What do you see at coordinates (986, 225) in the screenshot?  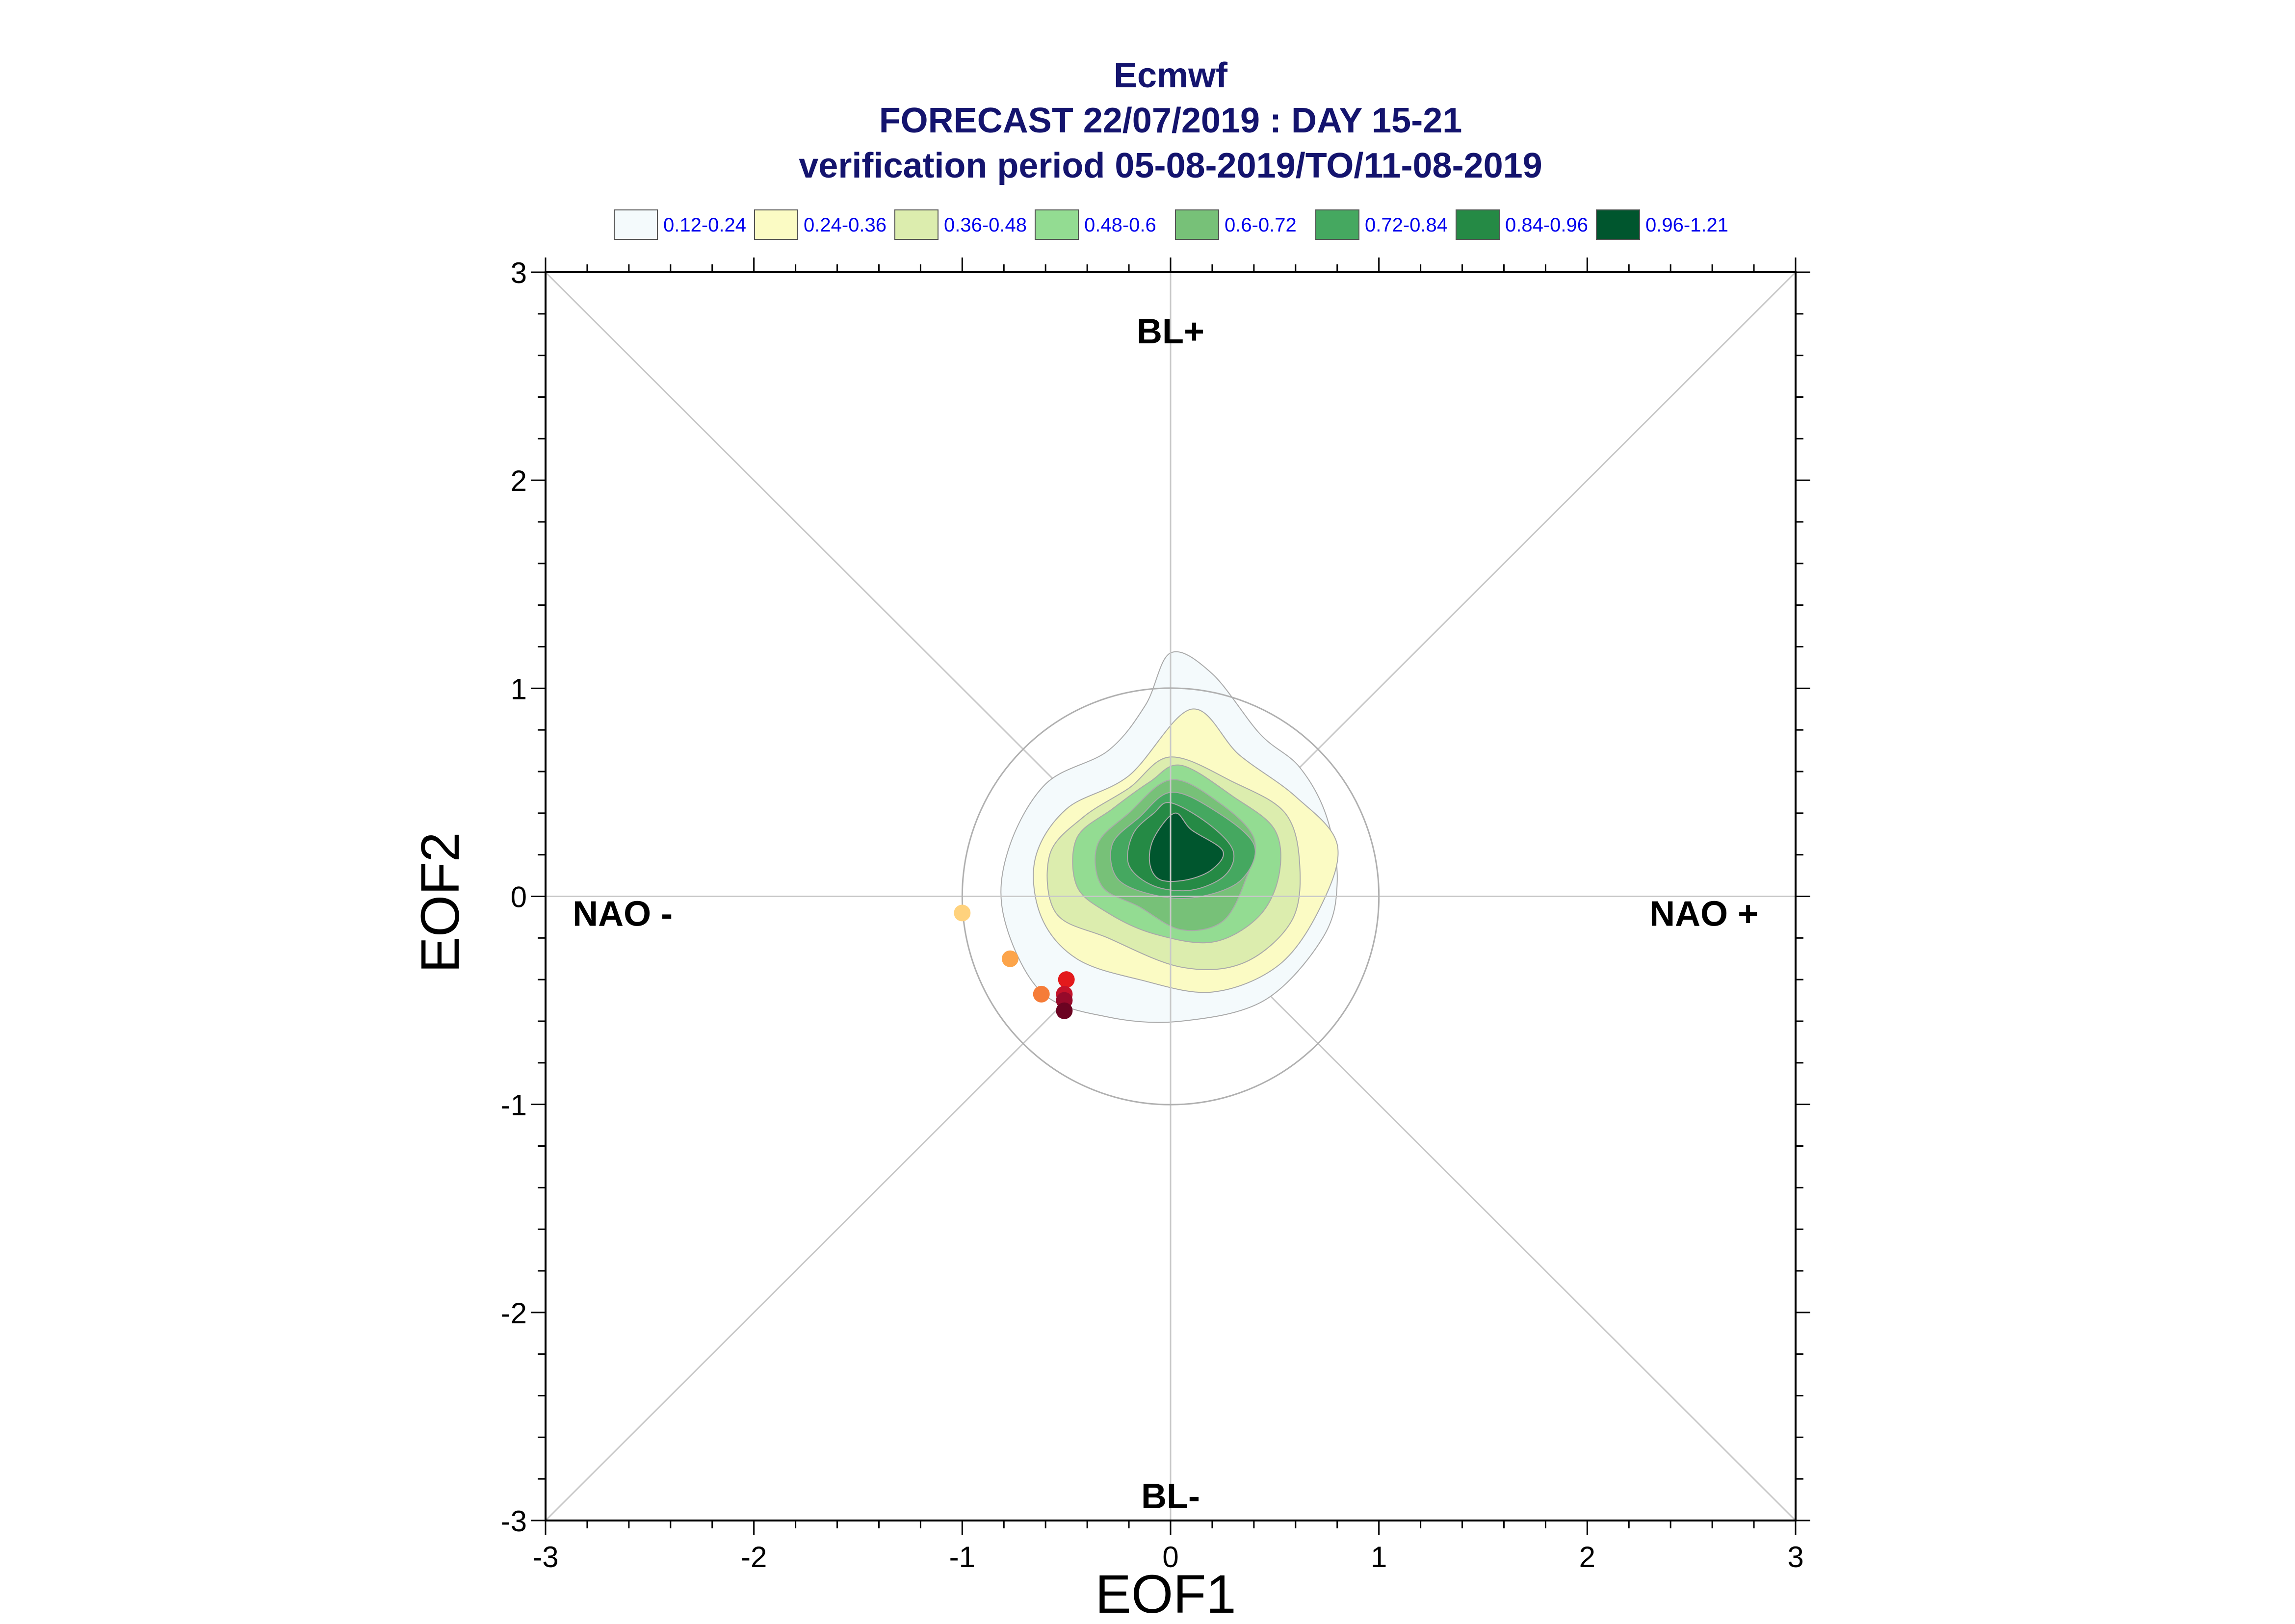 I see `legend-label: 0.36-0.48` at bounding box center [986, 225].